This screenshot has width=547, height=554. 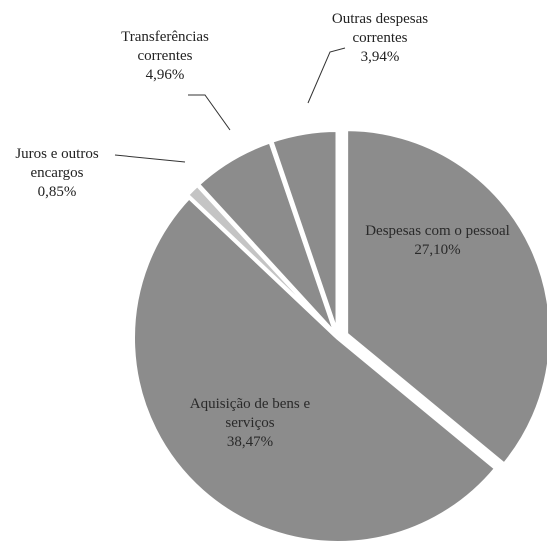 I want to click on category-name: Aquisição de bens e serviços, so click(x=250, y=413).